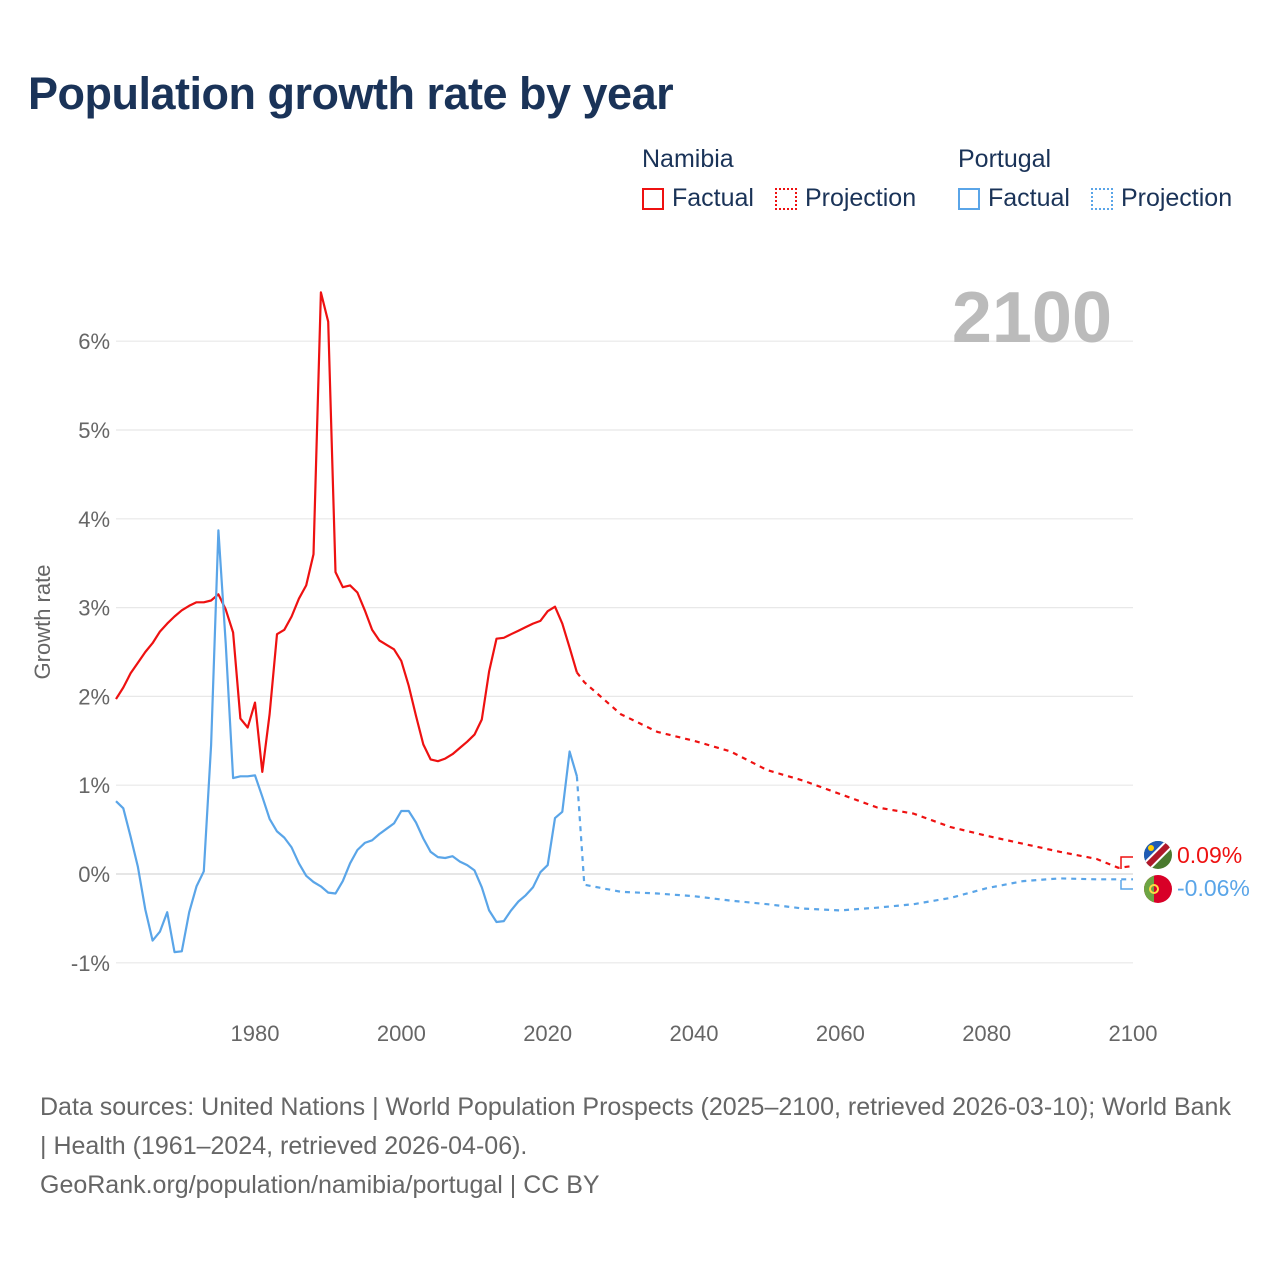  I want to click on namibia-flag-icon, so click(1158, 855).